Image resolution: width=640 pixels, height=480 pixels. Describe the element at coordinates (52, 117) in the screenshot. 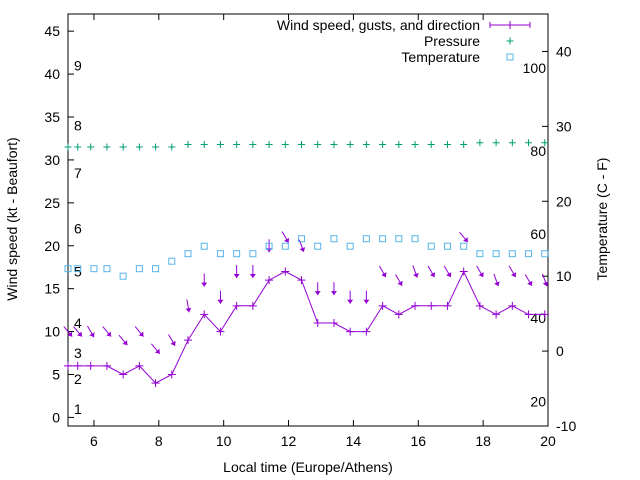

I see `y-tick-label: 35` at that location.